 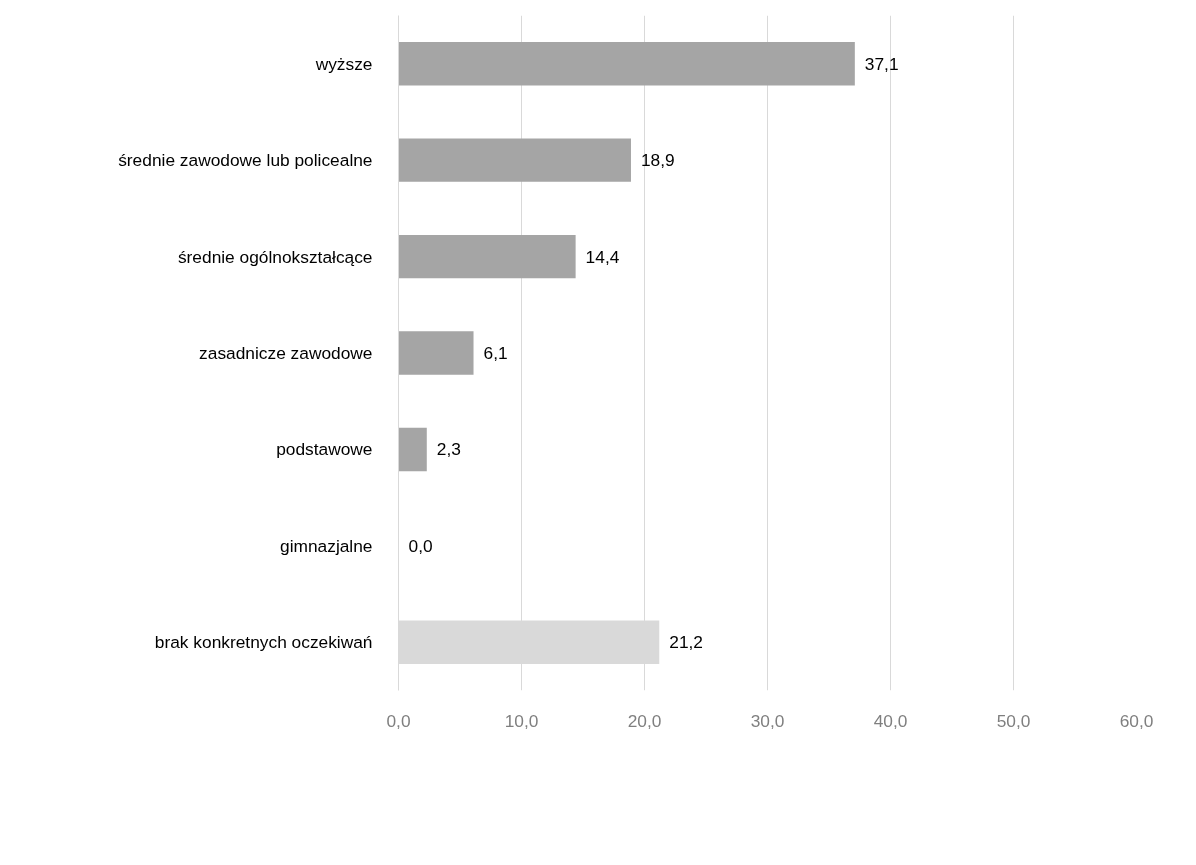 What do you see at coordinates (343, 63) in the screenshot?
I see `y-tick-label: wyższe` at bounding box center [343, 63].